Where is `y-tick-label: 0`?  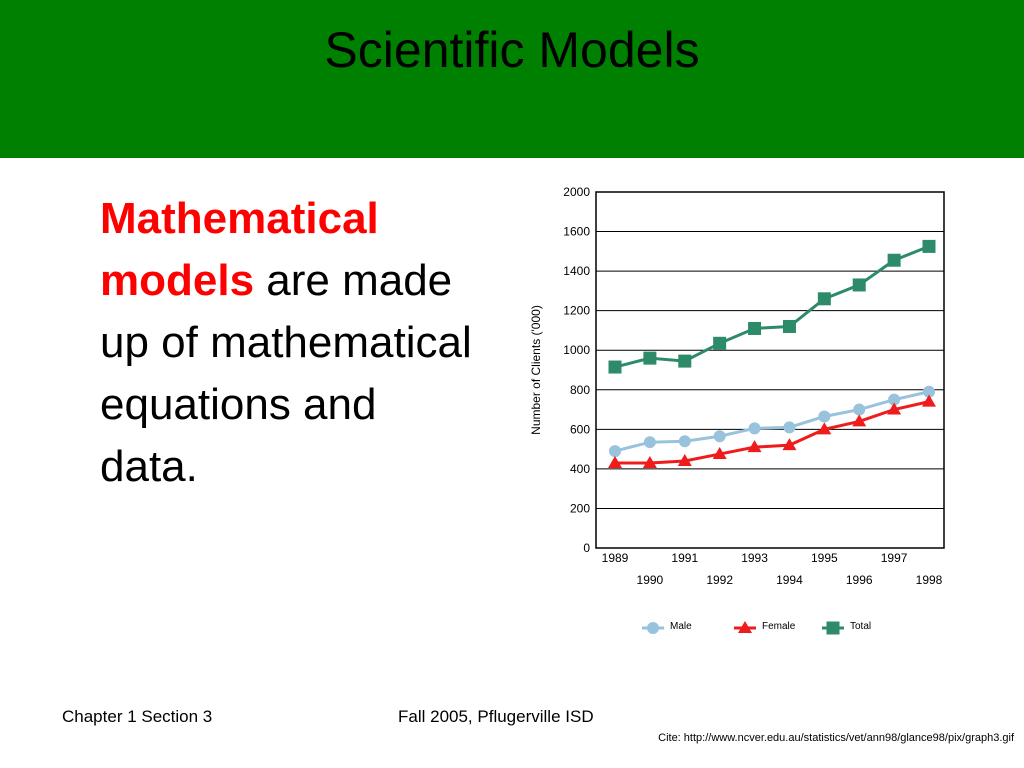 y-tick-label: 0 is located at coordinates (586, 548).